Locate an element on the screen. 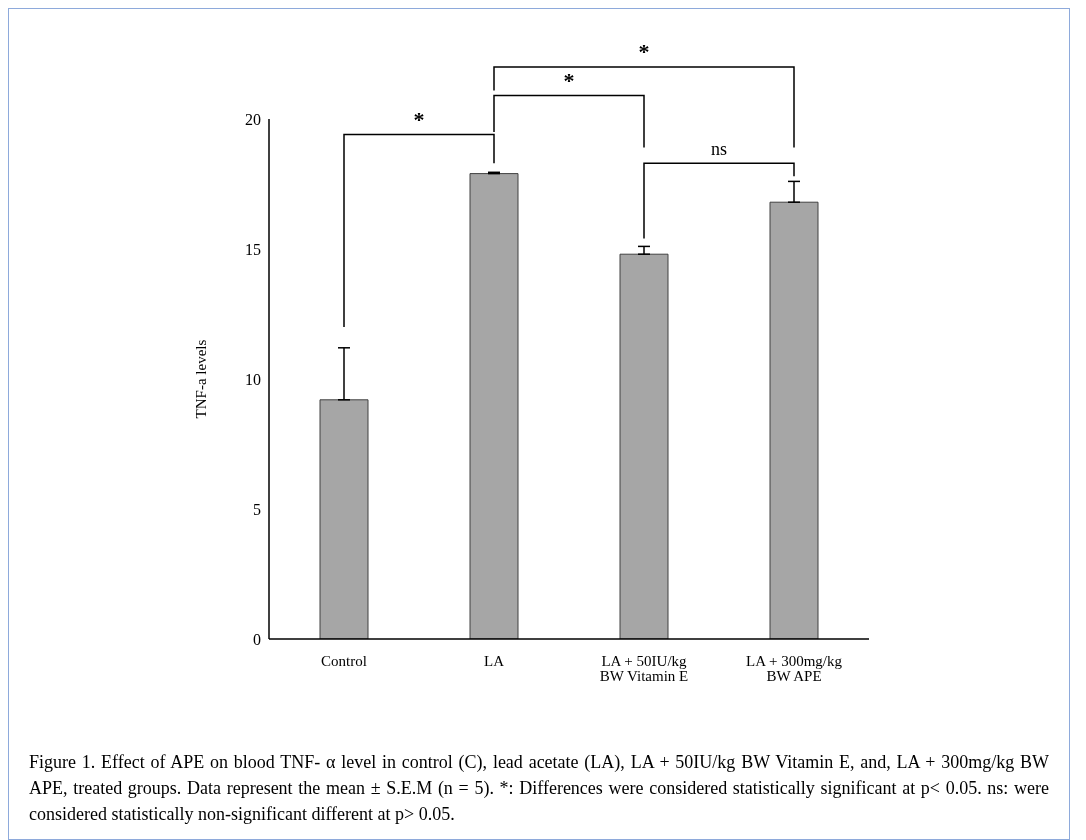 Image resolution: width=1086 pixels, height=840 pixels. x-tick-label: LA + 50IU/kg BW Vitamin E is located at coordinates (644, 668).